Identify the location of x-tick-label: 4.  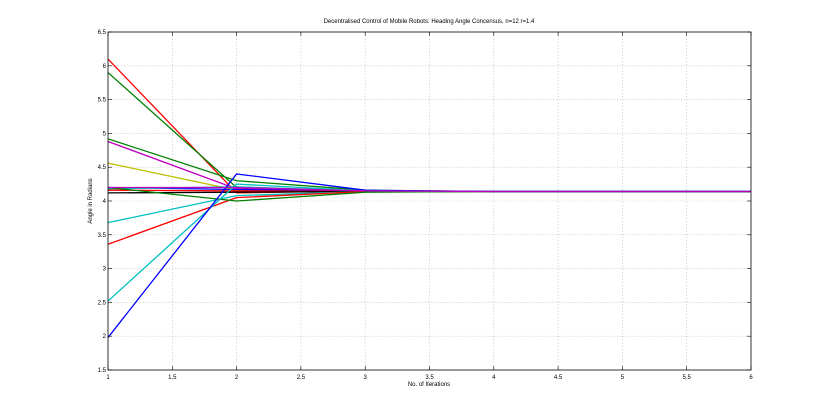
(494, 378).